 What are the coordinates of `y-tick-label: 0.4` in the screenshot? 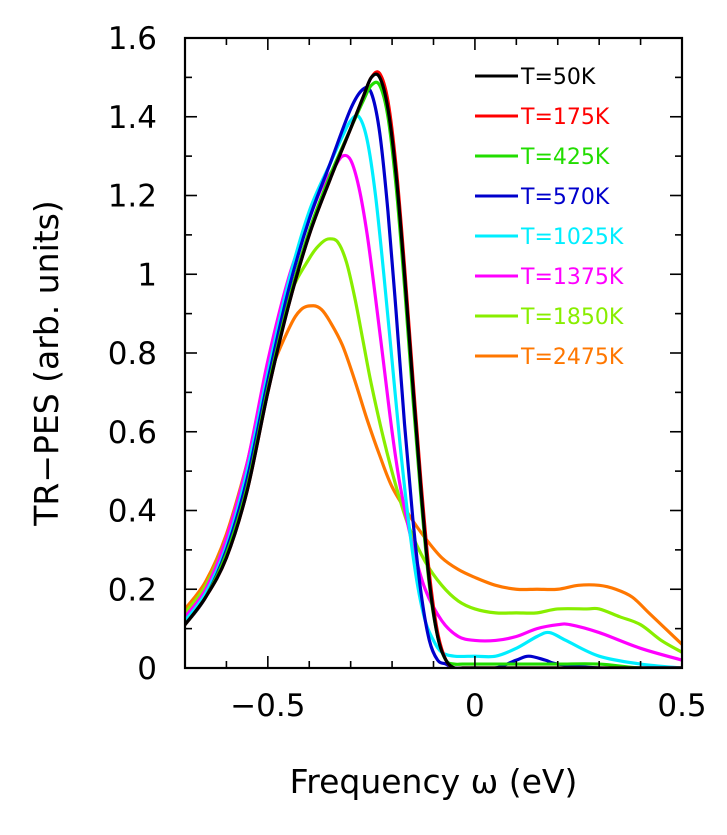 It's located at (132, 512).